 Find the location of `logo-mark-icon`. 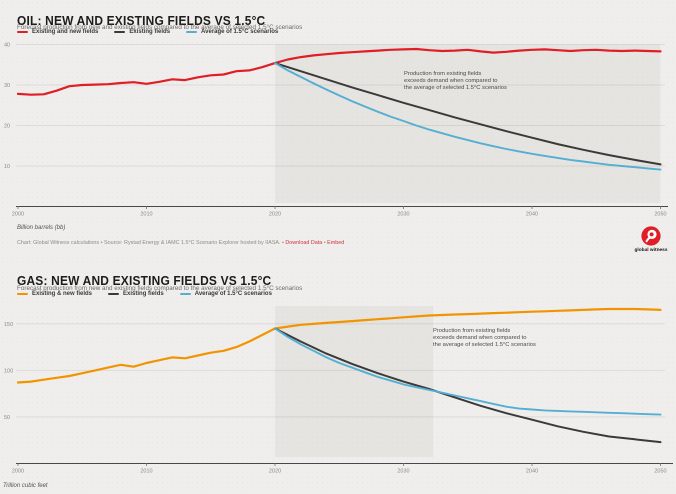

logo-mark-icon is located at coordinates (651, 236).